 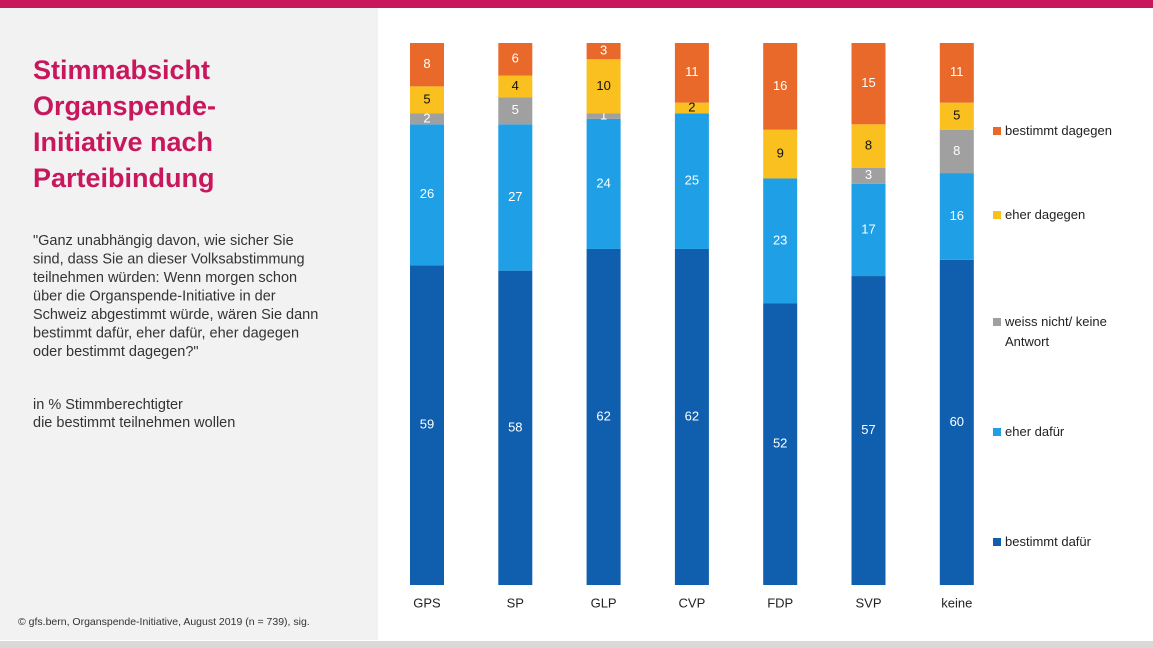 I want to click on data-label: 57, so click(x=868, y=429).